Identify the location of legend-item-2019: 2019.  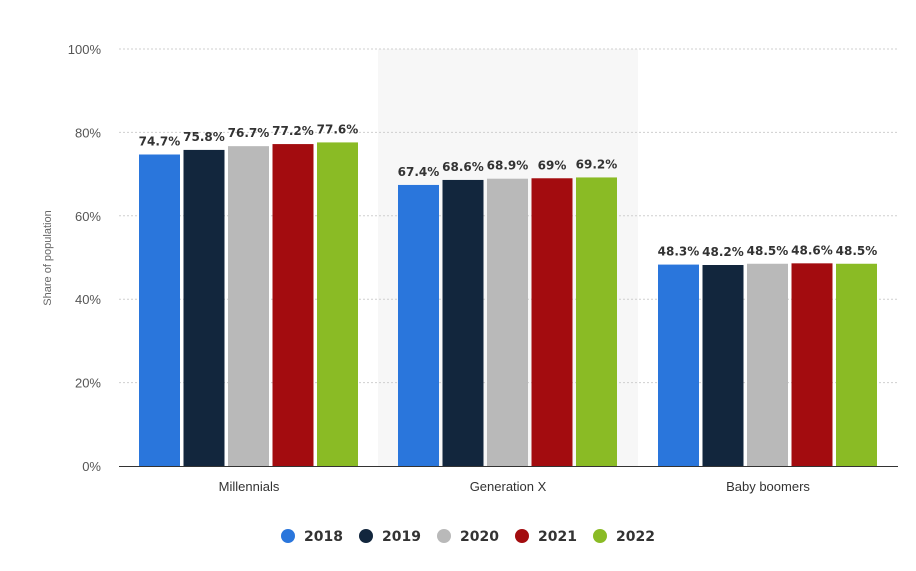
(390, 537).